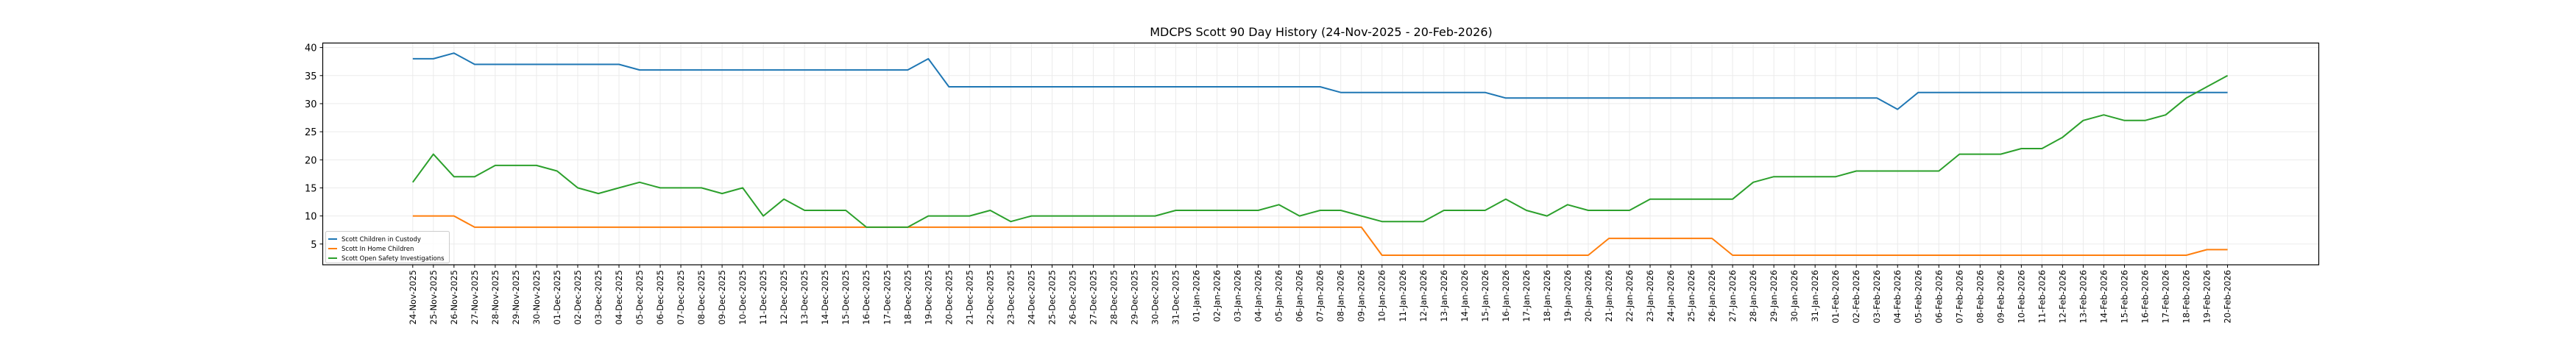  I want to click on x-tick-label: 13-Jan-2026, so click(1444, 296).